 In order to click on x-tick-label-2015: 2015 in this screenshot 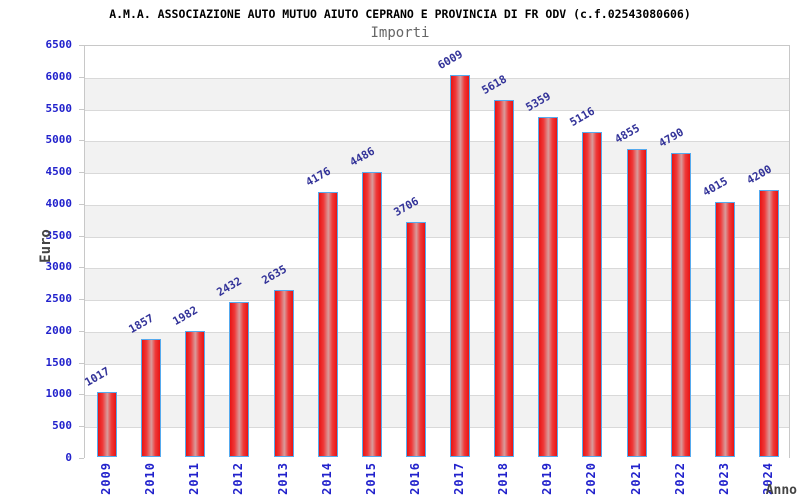, I will do `click(370, 478)`.